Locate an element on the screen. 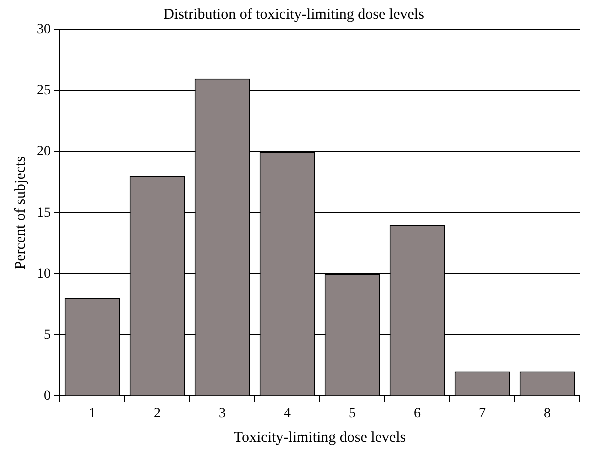 The image size is (598, 455). x-tick-label: 5 is located at coordinates (352, 414).